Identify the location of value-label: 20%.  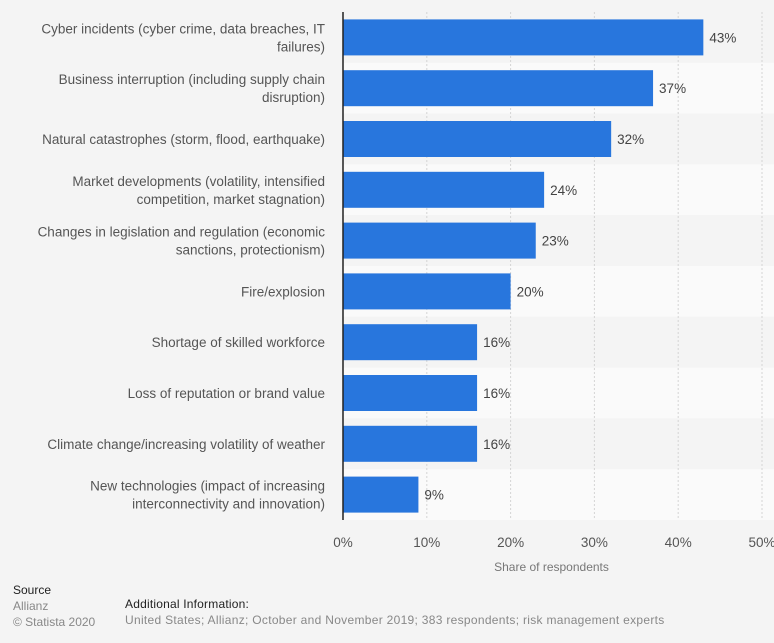
(530, 291).